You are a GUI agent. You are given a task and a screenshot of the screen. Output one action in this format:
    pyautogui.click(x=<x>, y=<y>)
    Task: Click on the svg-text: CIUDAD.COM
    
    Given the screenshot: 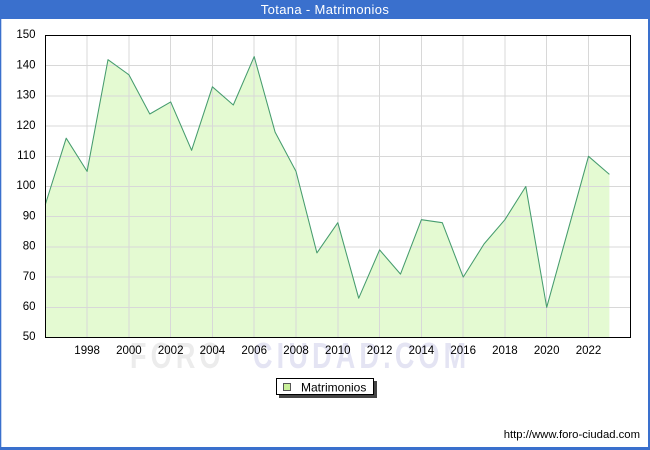 What is the action you would take?
    pyautogui.click(x=361, y=355)
    